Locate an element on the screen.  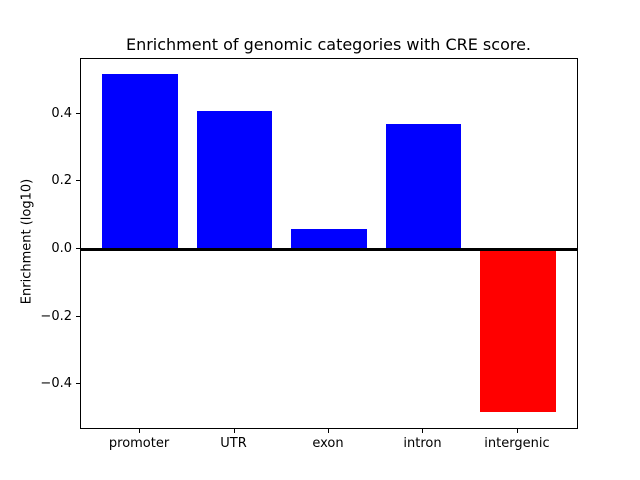
bar-exon is located at coordinates (329, 239).